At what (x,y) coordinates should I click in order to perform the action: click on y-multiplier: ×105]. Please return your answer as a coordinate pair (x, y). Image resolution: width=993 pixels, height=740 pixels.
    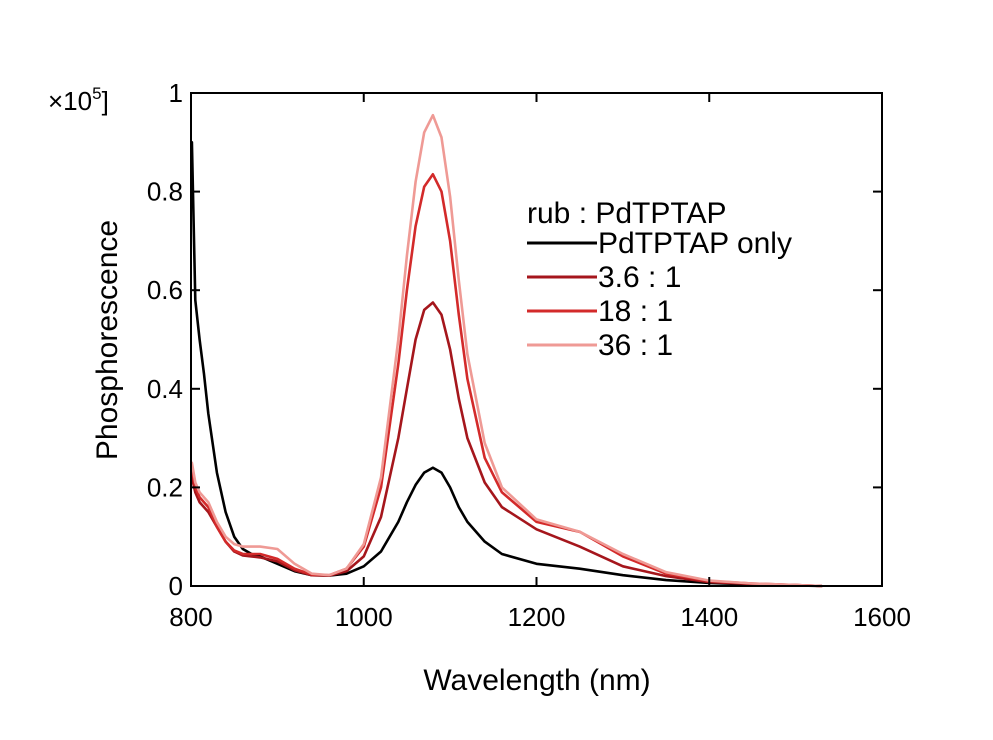
    Looking at the image, I should click on (78, 100).